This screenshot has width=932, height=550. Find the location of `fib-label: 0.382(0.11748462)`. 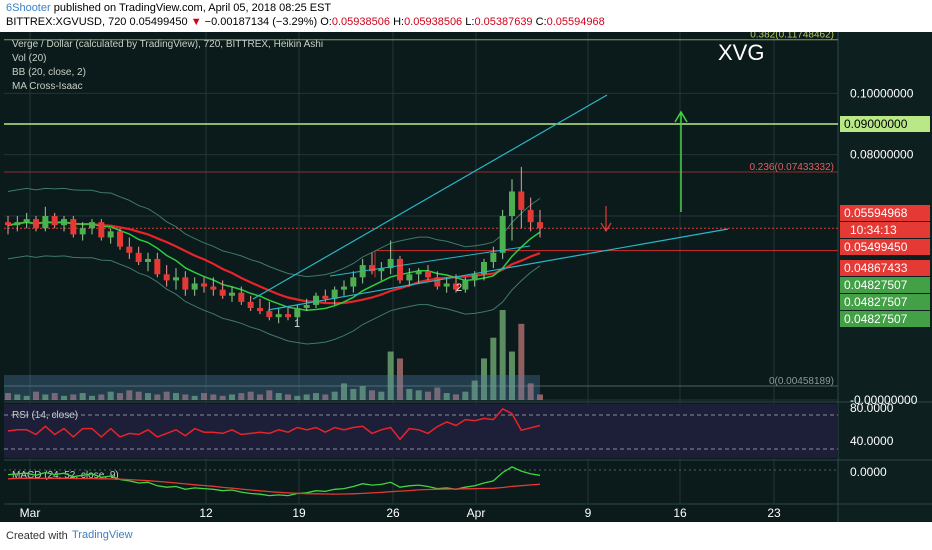

fib-label: 0.382(0.11748462) is located at coordinates (792, 36).